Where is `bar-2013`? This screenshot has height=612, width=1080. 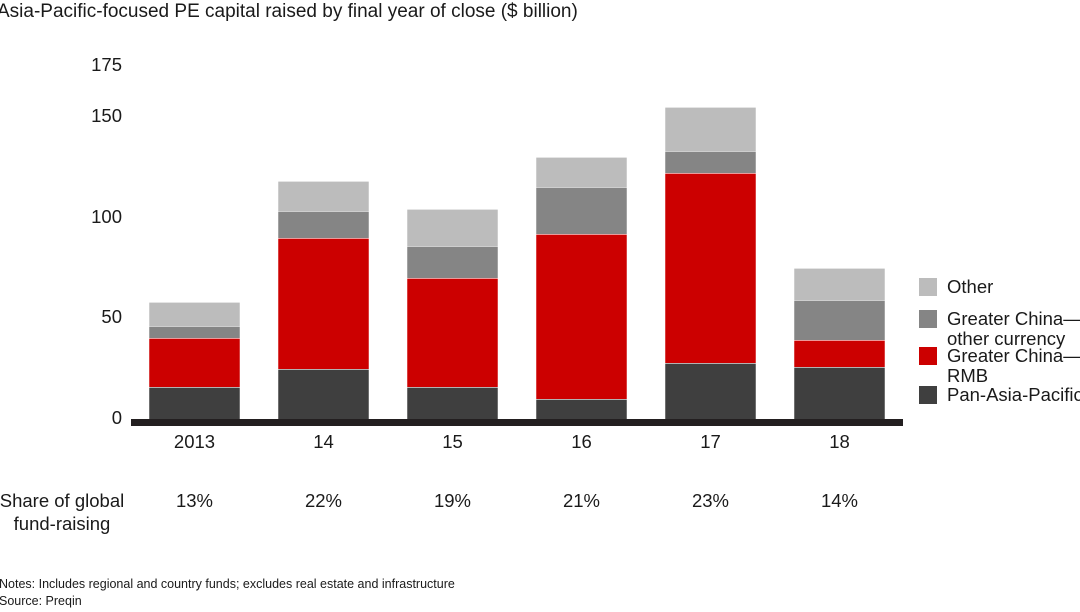 bar-2013 is located at coordinates (194, 360).